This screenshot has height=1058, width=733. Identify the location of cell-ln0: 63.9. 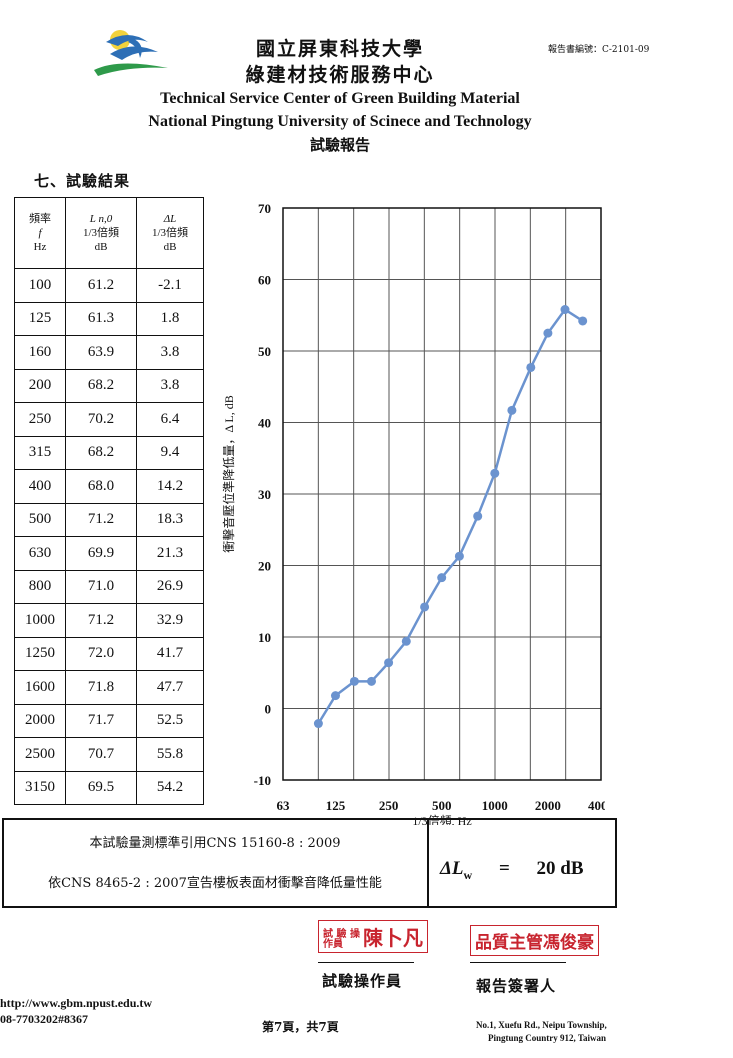
(101, 352).